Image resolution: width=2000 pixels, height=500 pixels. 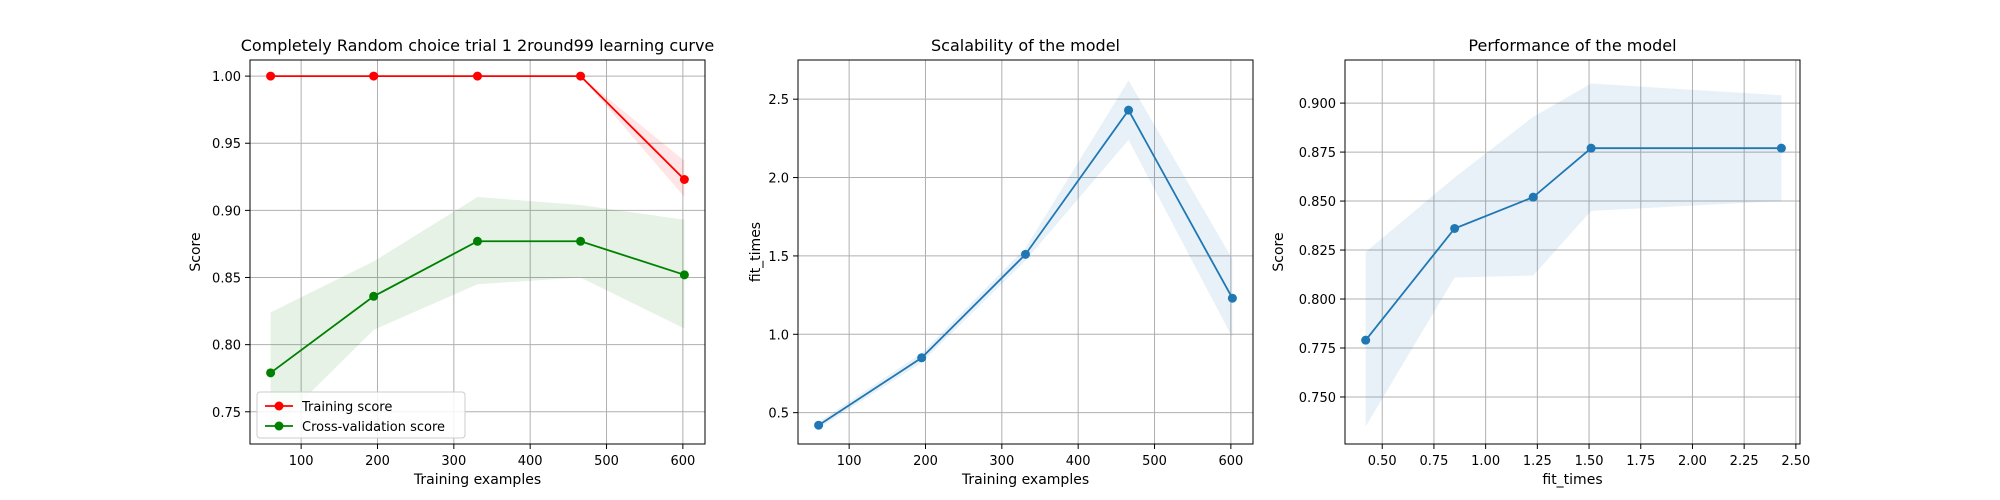 I want to click on y-tick-label: 0.90, so click(x=226, y=211).